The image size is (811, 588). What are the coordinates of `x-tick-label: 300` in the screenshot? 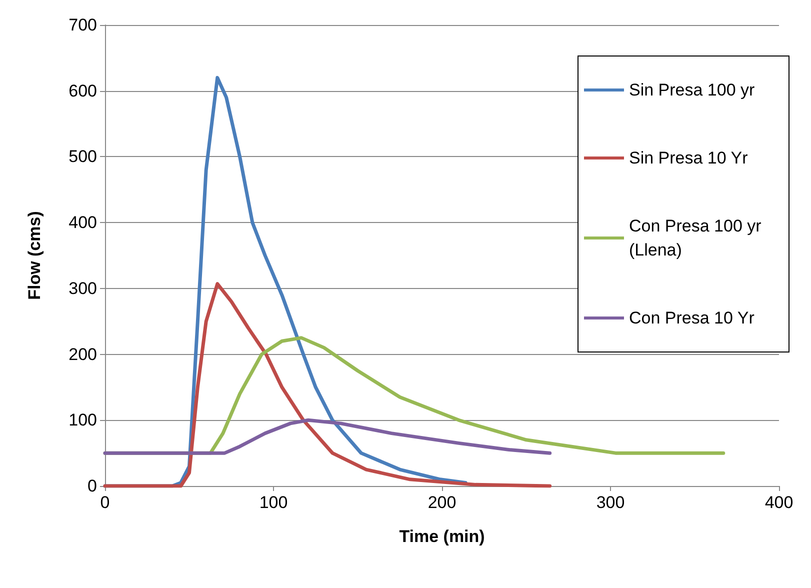 It's located at (610, 502).